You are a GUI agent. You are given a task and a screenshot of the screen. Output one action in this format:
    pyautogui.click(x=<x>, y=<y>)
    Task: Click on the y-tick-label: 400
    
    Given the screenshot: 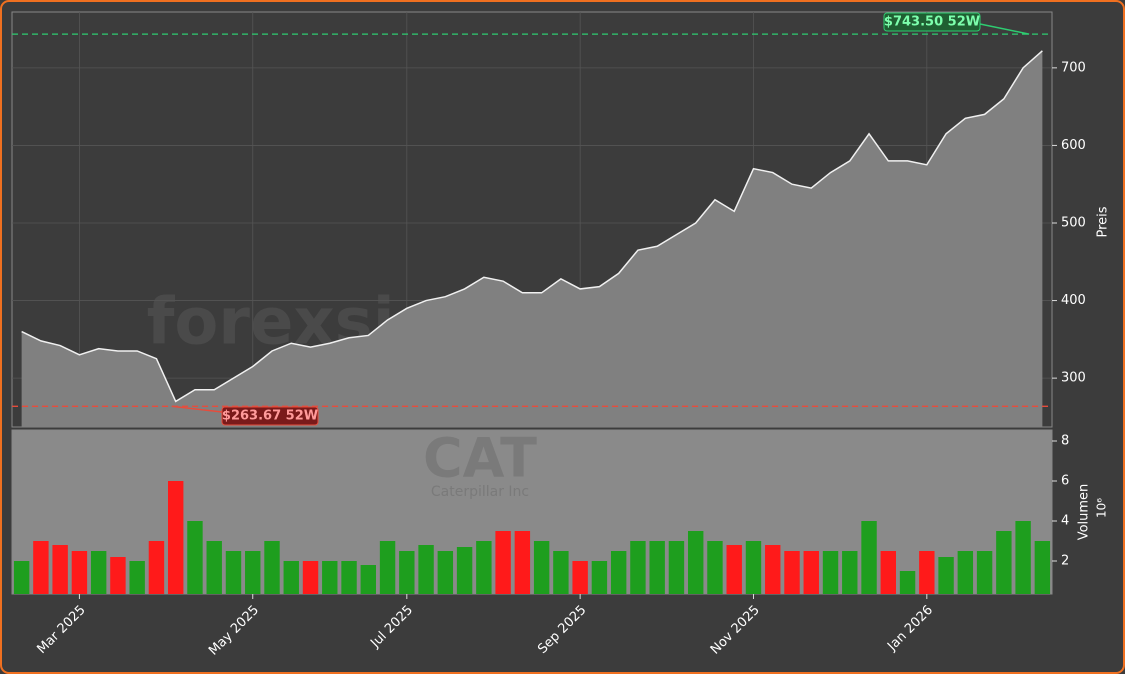 What is the action you would take?
    pyautogui.click(x=1073, y=300)
    